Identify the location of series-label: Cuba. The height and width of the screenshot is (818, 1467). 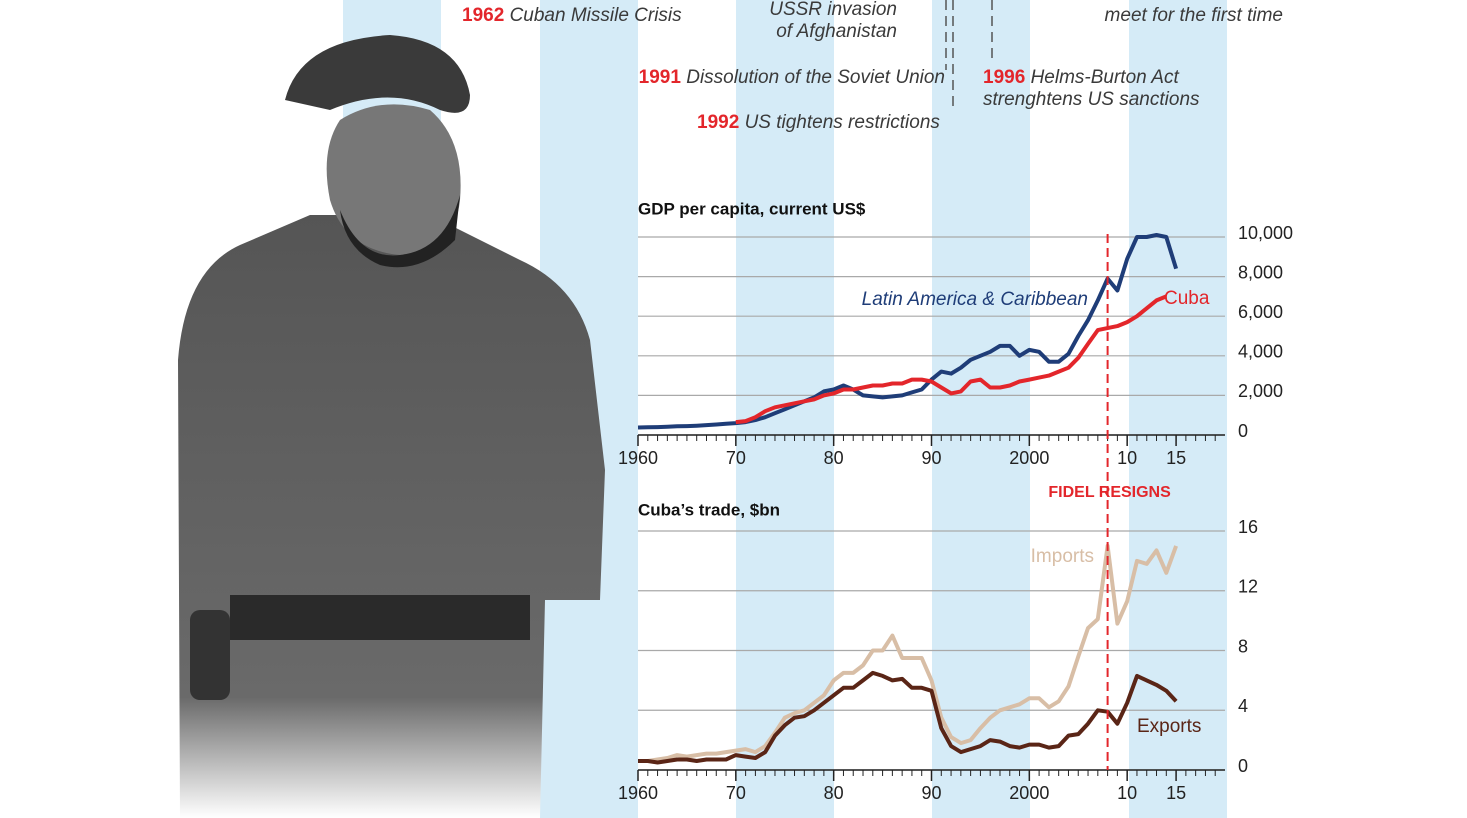
(1187, 298).